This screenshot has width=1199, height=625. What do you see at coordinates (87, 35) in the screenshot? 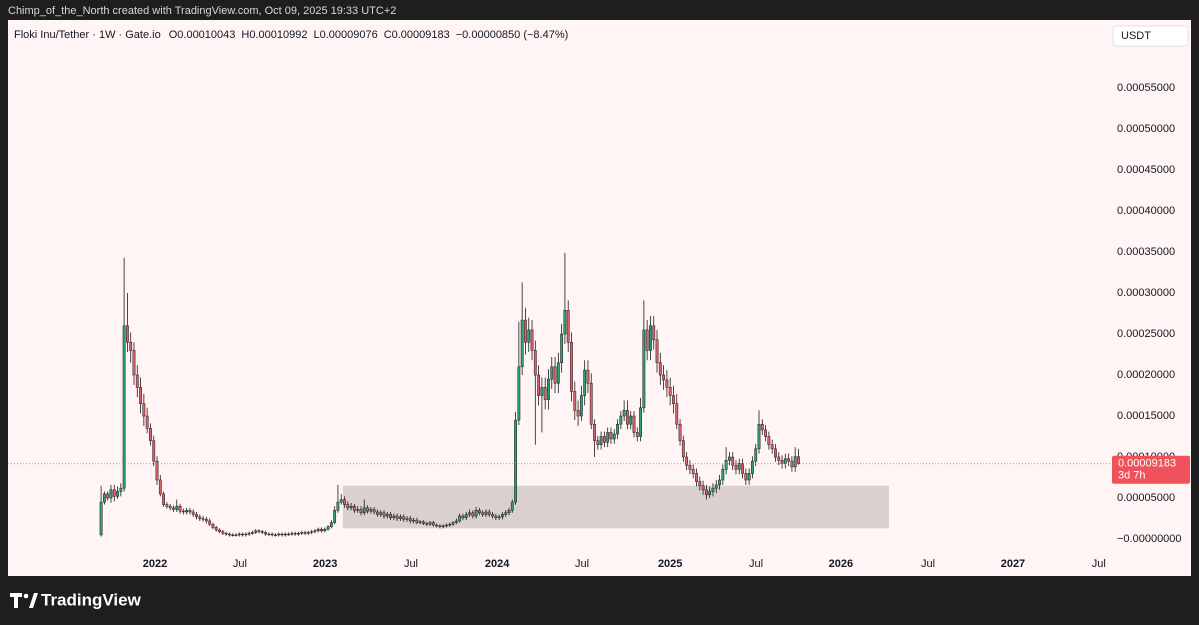
I see `symbol-title: Floki Inu/Tether · 1W · Gate.io` at bounding box center [87, 35].